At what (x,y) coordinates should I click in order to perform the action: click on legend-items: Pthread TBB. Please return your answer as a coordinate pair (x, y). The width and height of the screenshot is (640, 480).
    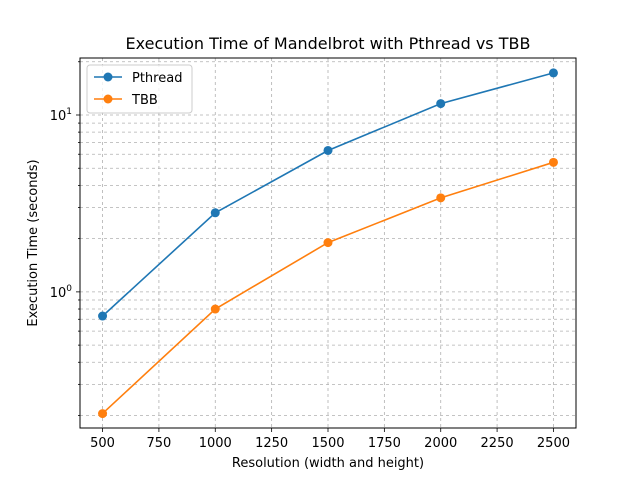
    Looking at the image, I should click on (138, 89).